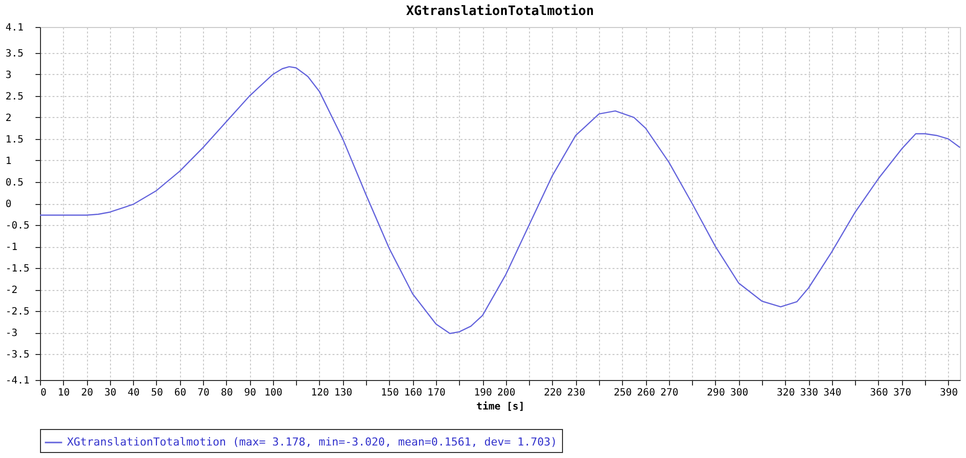 This screenshot has height=458, width=966. I want to click on x-tick-label: 390, so click(949, 393).